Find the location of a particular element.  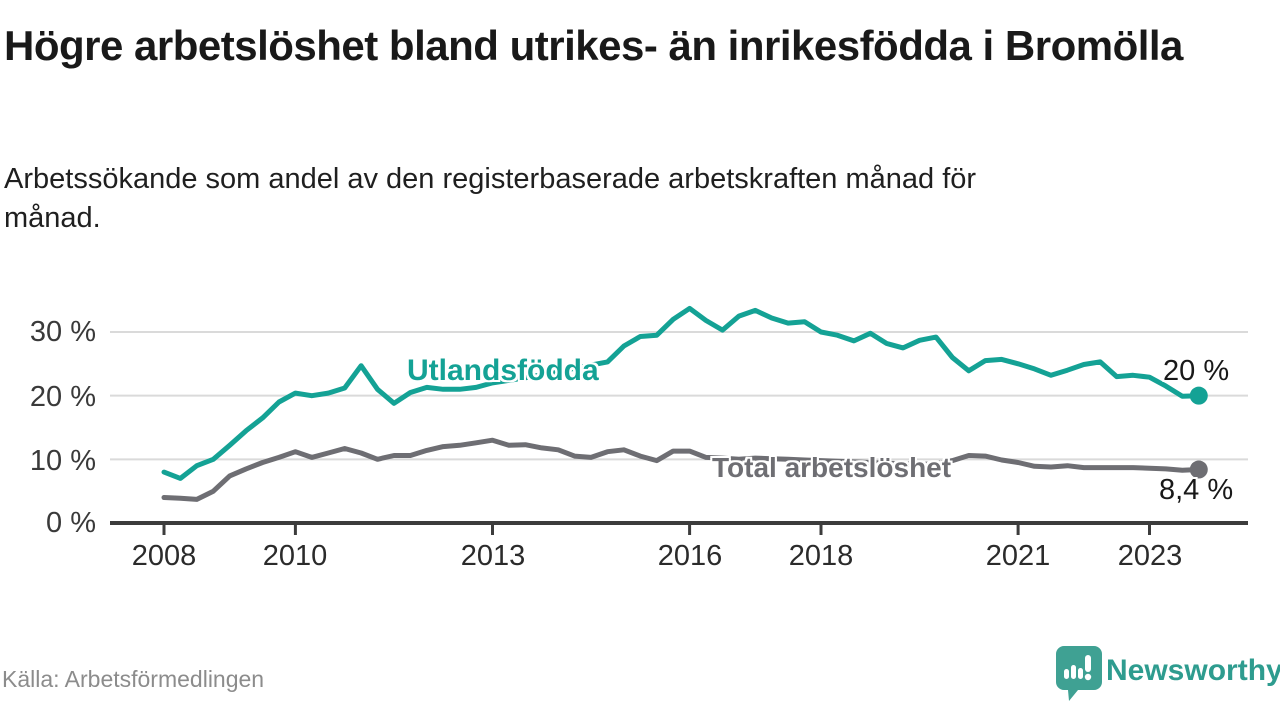

newsworthy-brand-name: Newsworthy is located at coordinates (1193, 670).